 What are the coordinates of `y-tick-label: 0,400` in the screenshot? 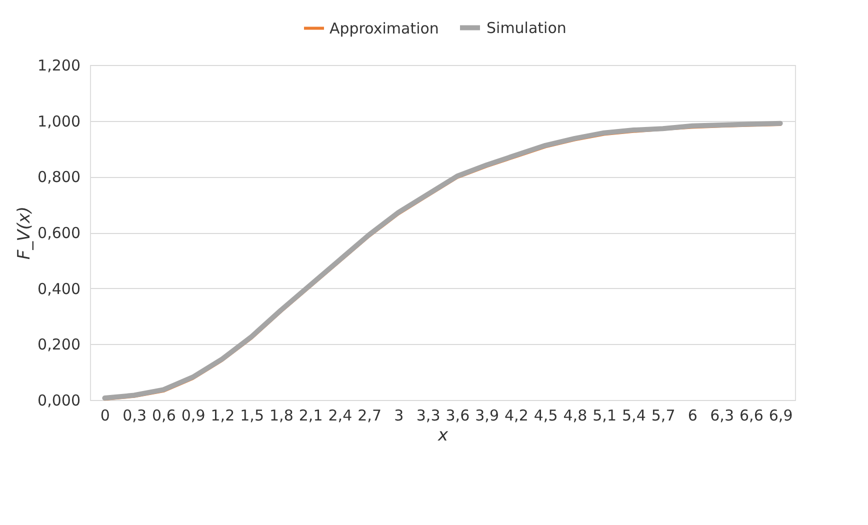 It's located at (59, 289).